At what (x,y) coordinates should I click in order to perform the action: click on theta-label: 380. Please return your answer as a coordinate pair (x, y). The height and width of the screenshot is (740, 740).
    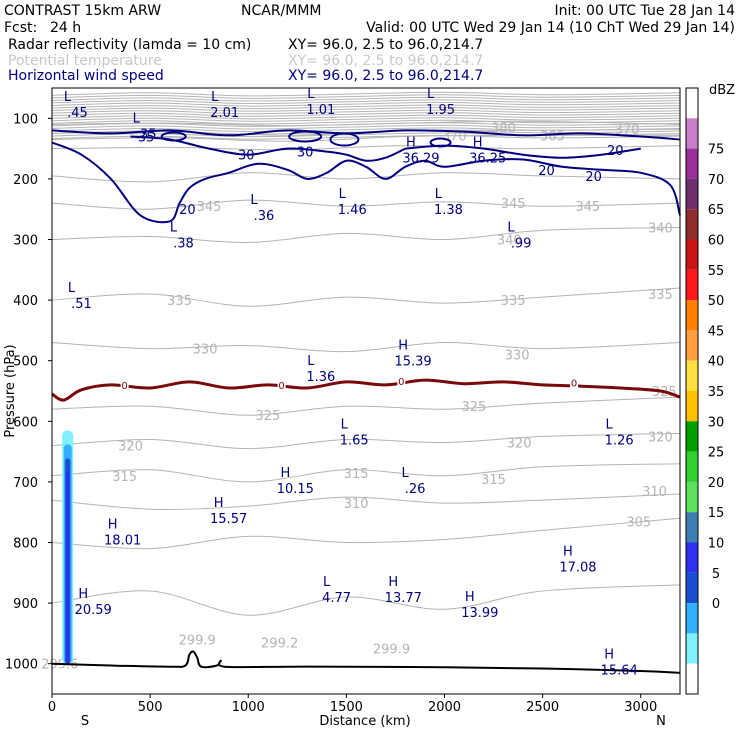
    Looking at the image, I should click on (503, 128).